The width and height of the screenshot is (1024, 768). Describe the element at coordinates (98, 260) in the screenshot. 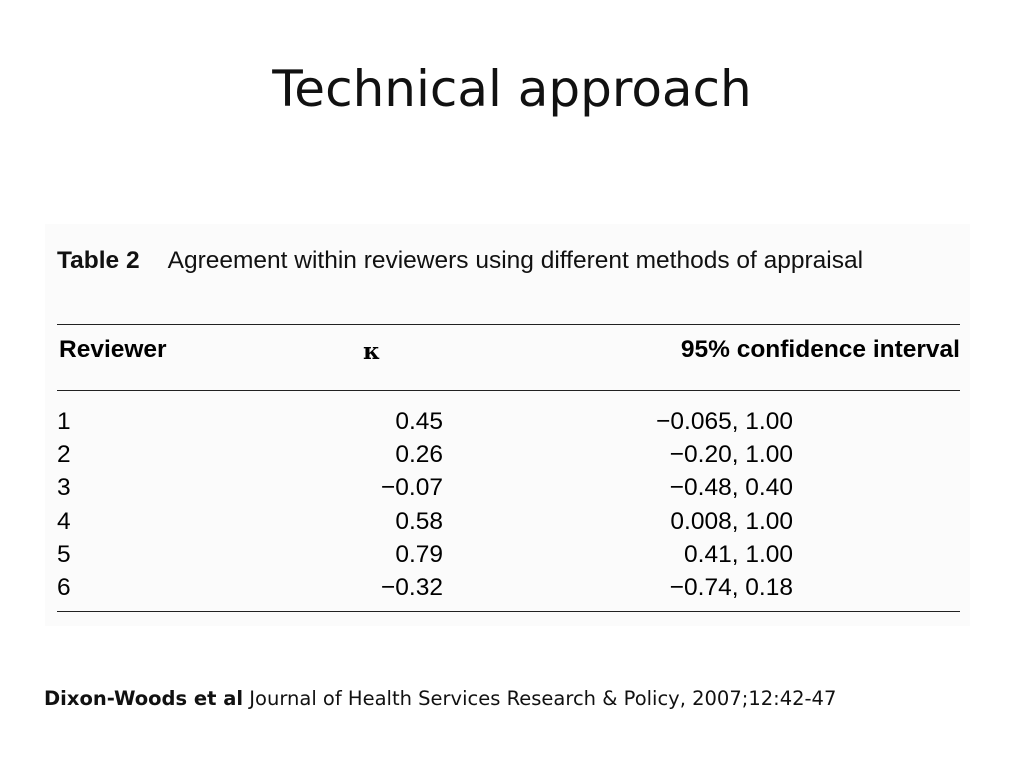

I see `table-label: Table 2` at that location.